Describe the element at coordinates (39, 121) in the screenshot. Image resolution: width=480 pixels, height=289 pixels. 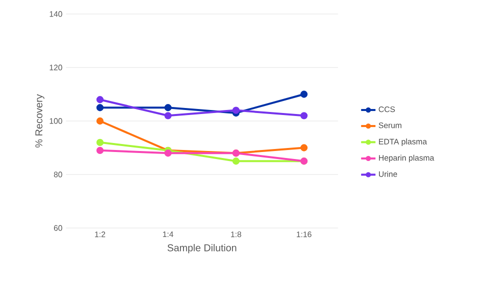
I see `y-axis-title: % Recovery` at that location.